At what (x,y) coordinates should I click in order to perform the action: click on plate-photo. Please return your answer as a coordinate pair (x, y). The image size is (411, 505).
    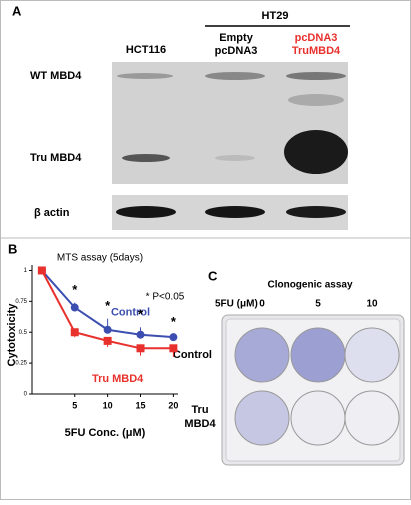
    Looking at the image, I should click on (313, 390).